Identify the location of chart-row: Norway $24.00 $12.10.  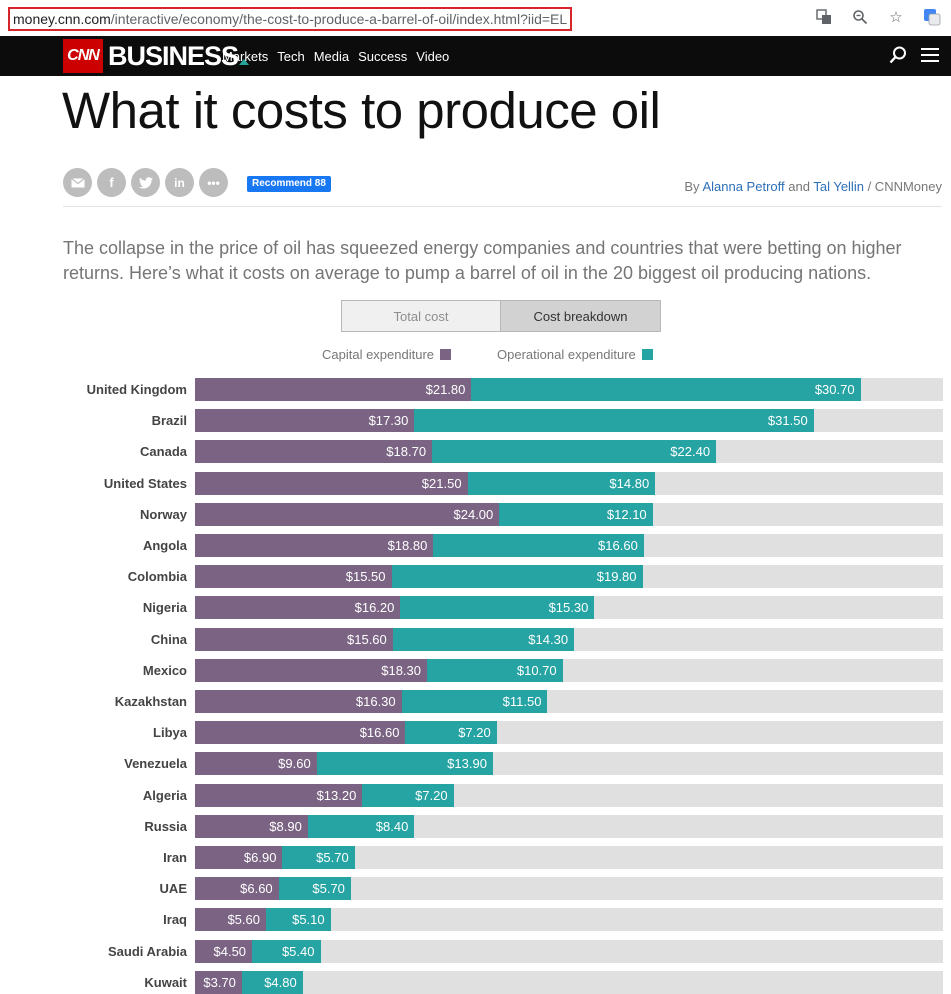
(475, 514).